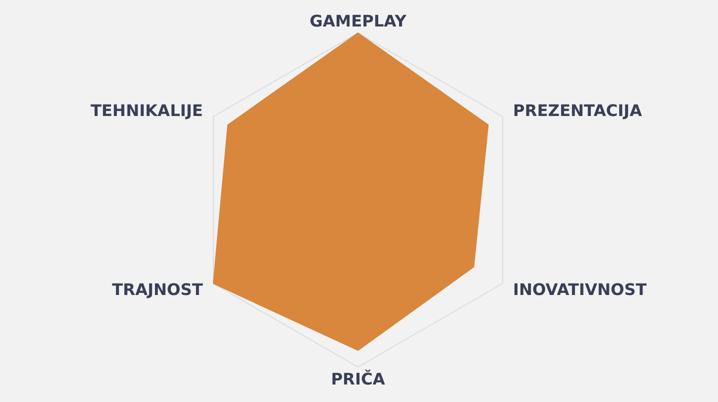  What do you see at coordinates (580, 289) in the screenshot?
I see `spoke-label: INOVATIVNOST` at bounding box center [580, 289].